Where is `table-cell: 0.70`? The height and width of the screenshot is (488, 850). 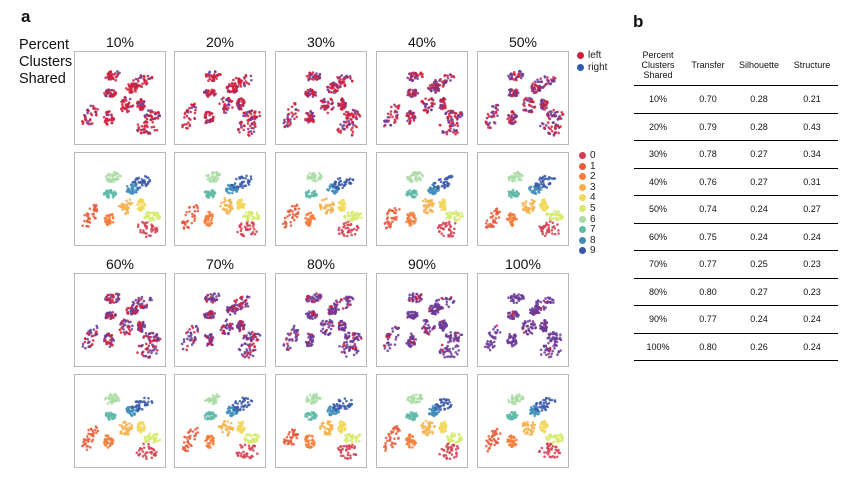 table-cell: 0.70 is located at coordinates (708, 99).